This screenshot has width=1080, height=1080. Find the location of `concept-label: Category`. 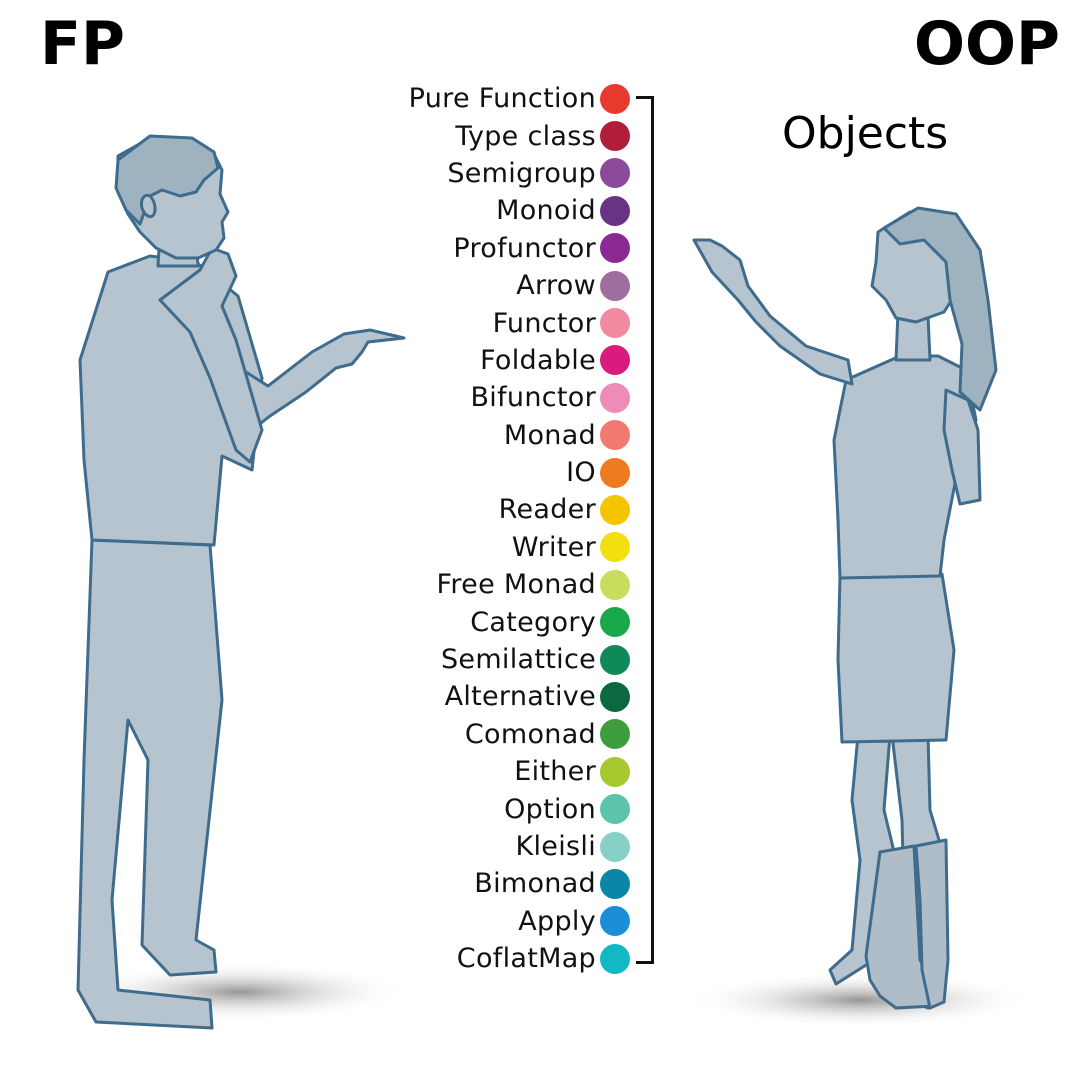

concept-label: Category is located at coordinates (533, 622).